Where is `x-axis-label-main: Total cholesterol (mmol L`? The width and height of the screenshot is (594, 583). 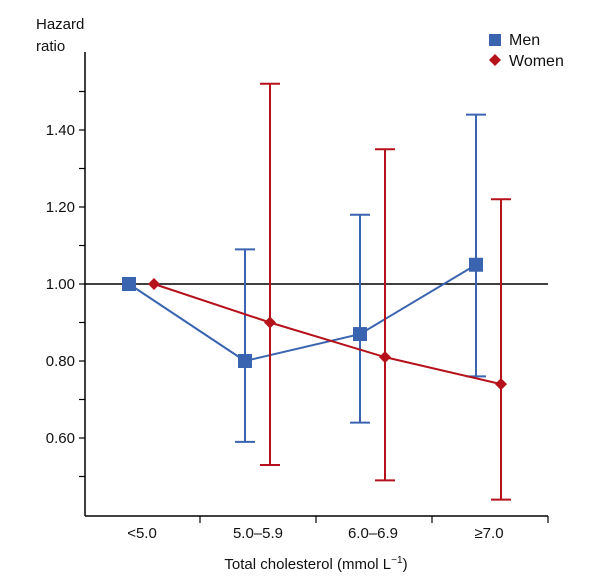
x-axis-label-main: Total cholesterol (mmol L is located at coordinates (307, 564).